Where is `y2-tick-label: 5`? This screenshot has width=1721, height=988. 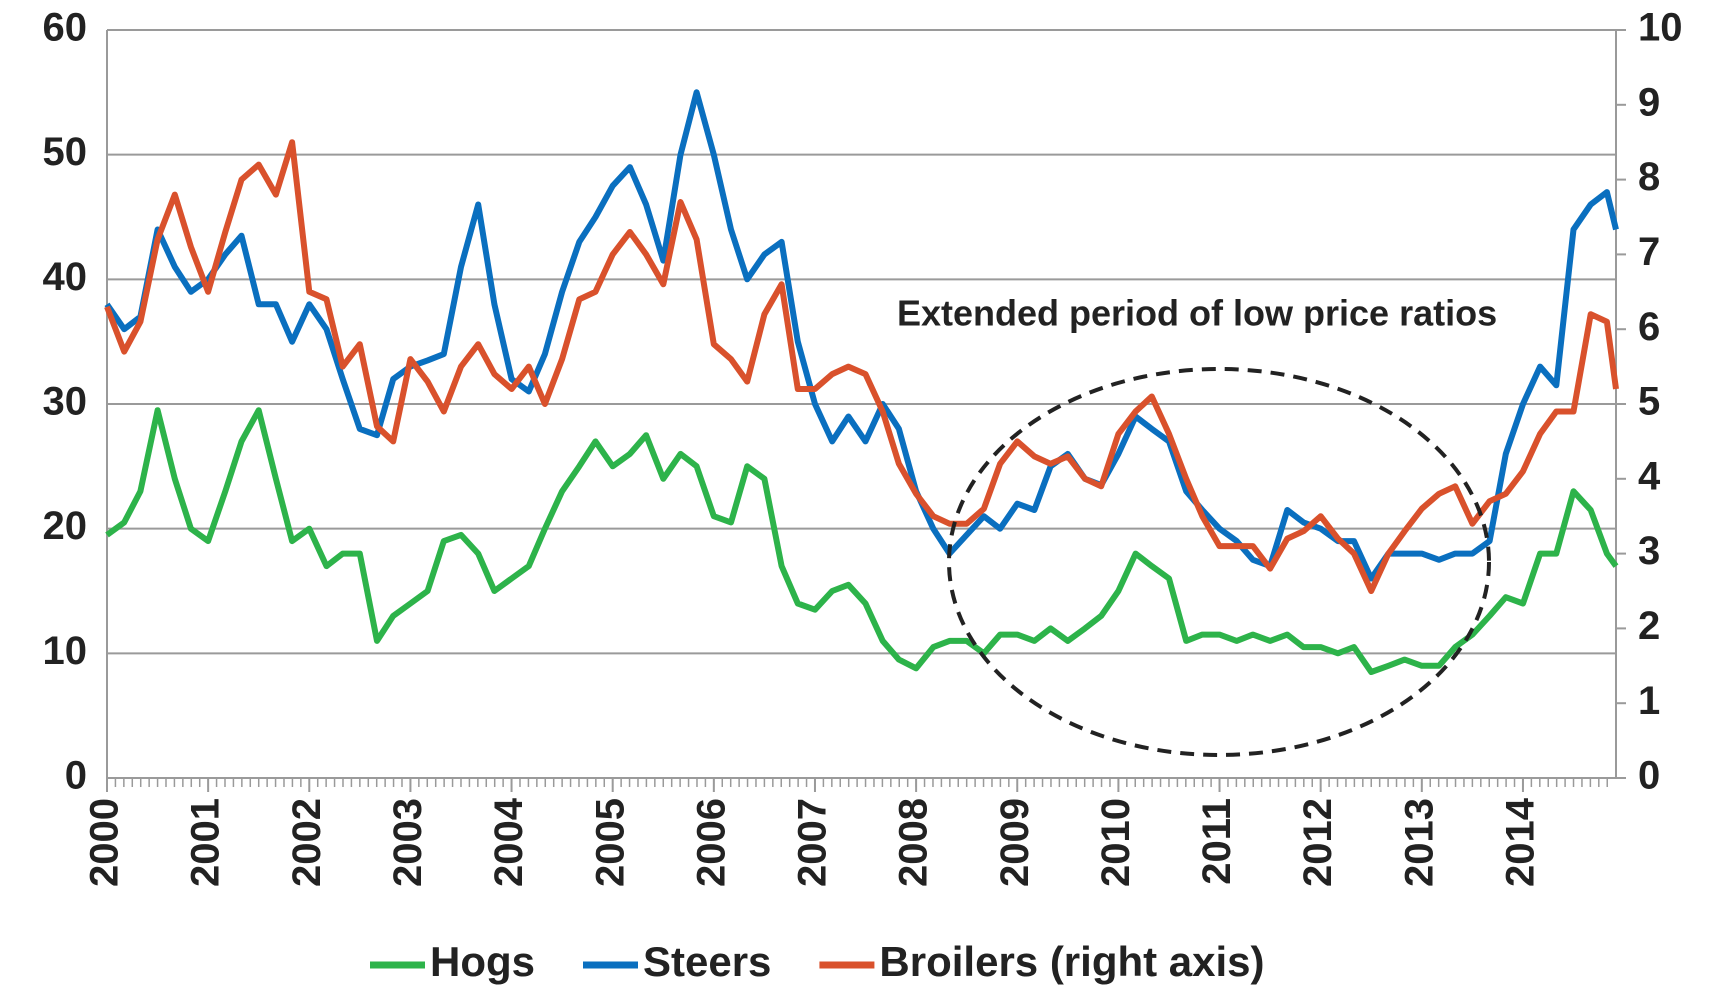 y2-tick-label: 5 is located at coordinates (1649, 402).